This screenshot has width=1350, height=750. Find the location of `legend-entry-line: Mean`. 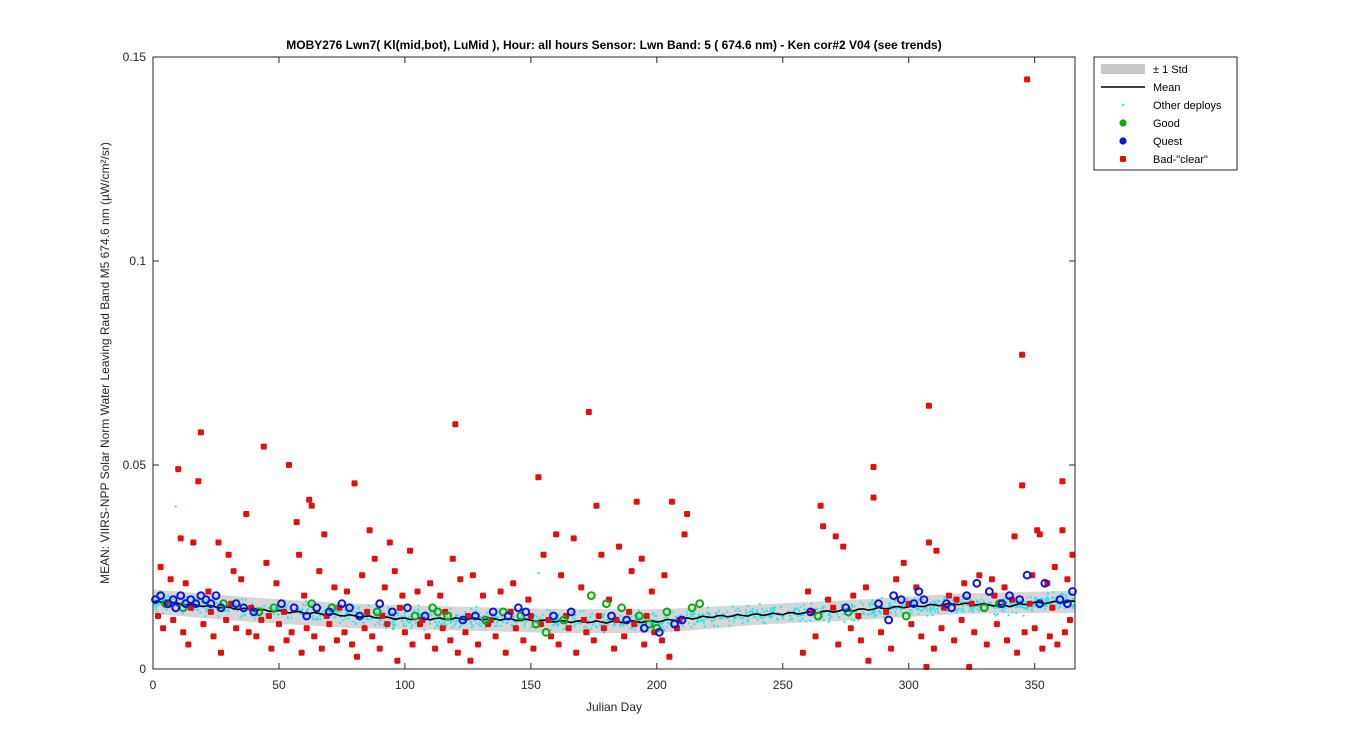

legend-entry-line: Mean is located at coordinates (1141, 88).